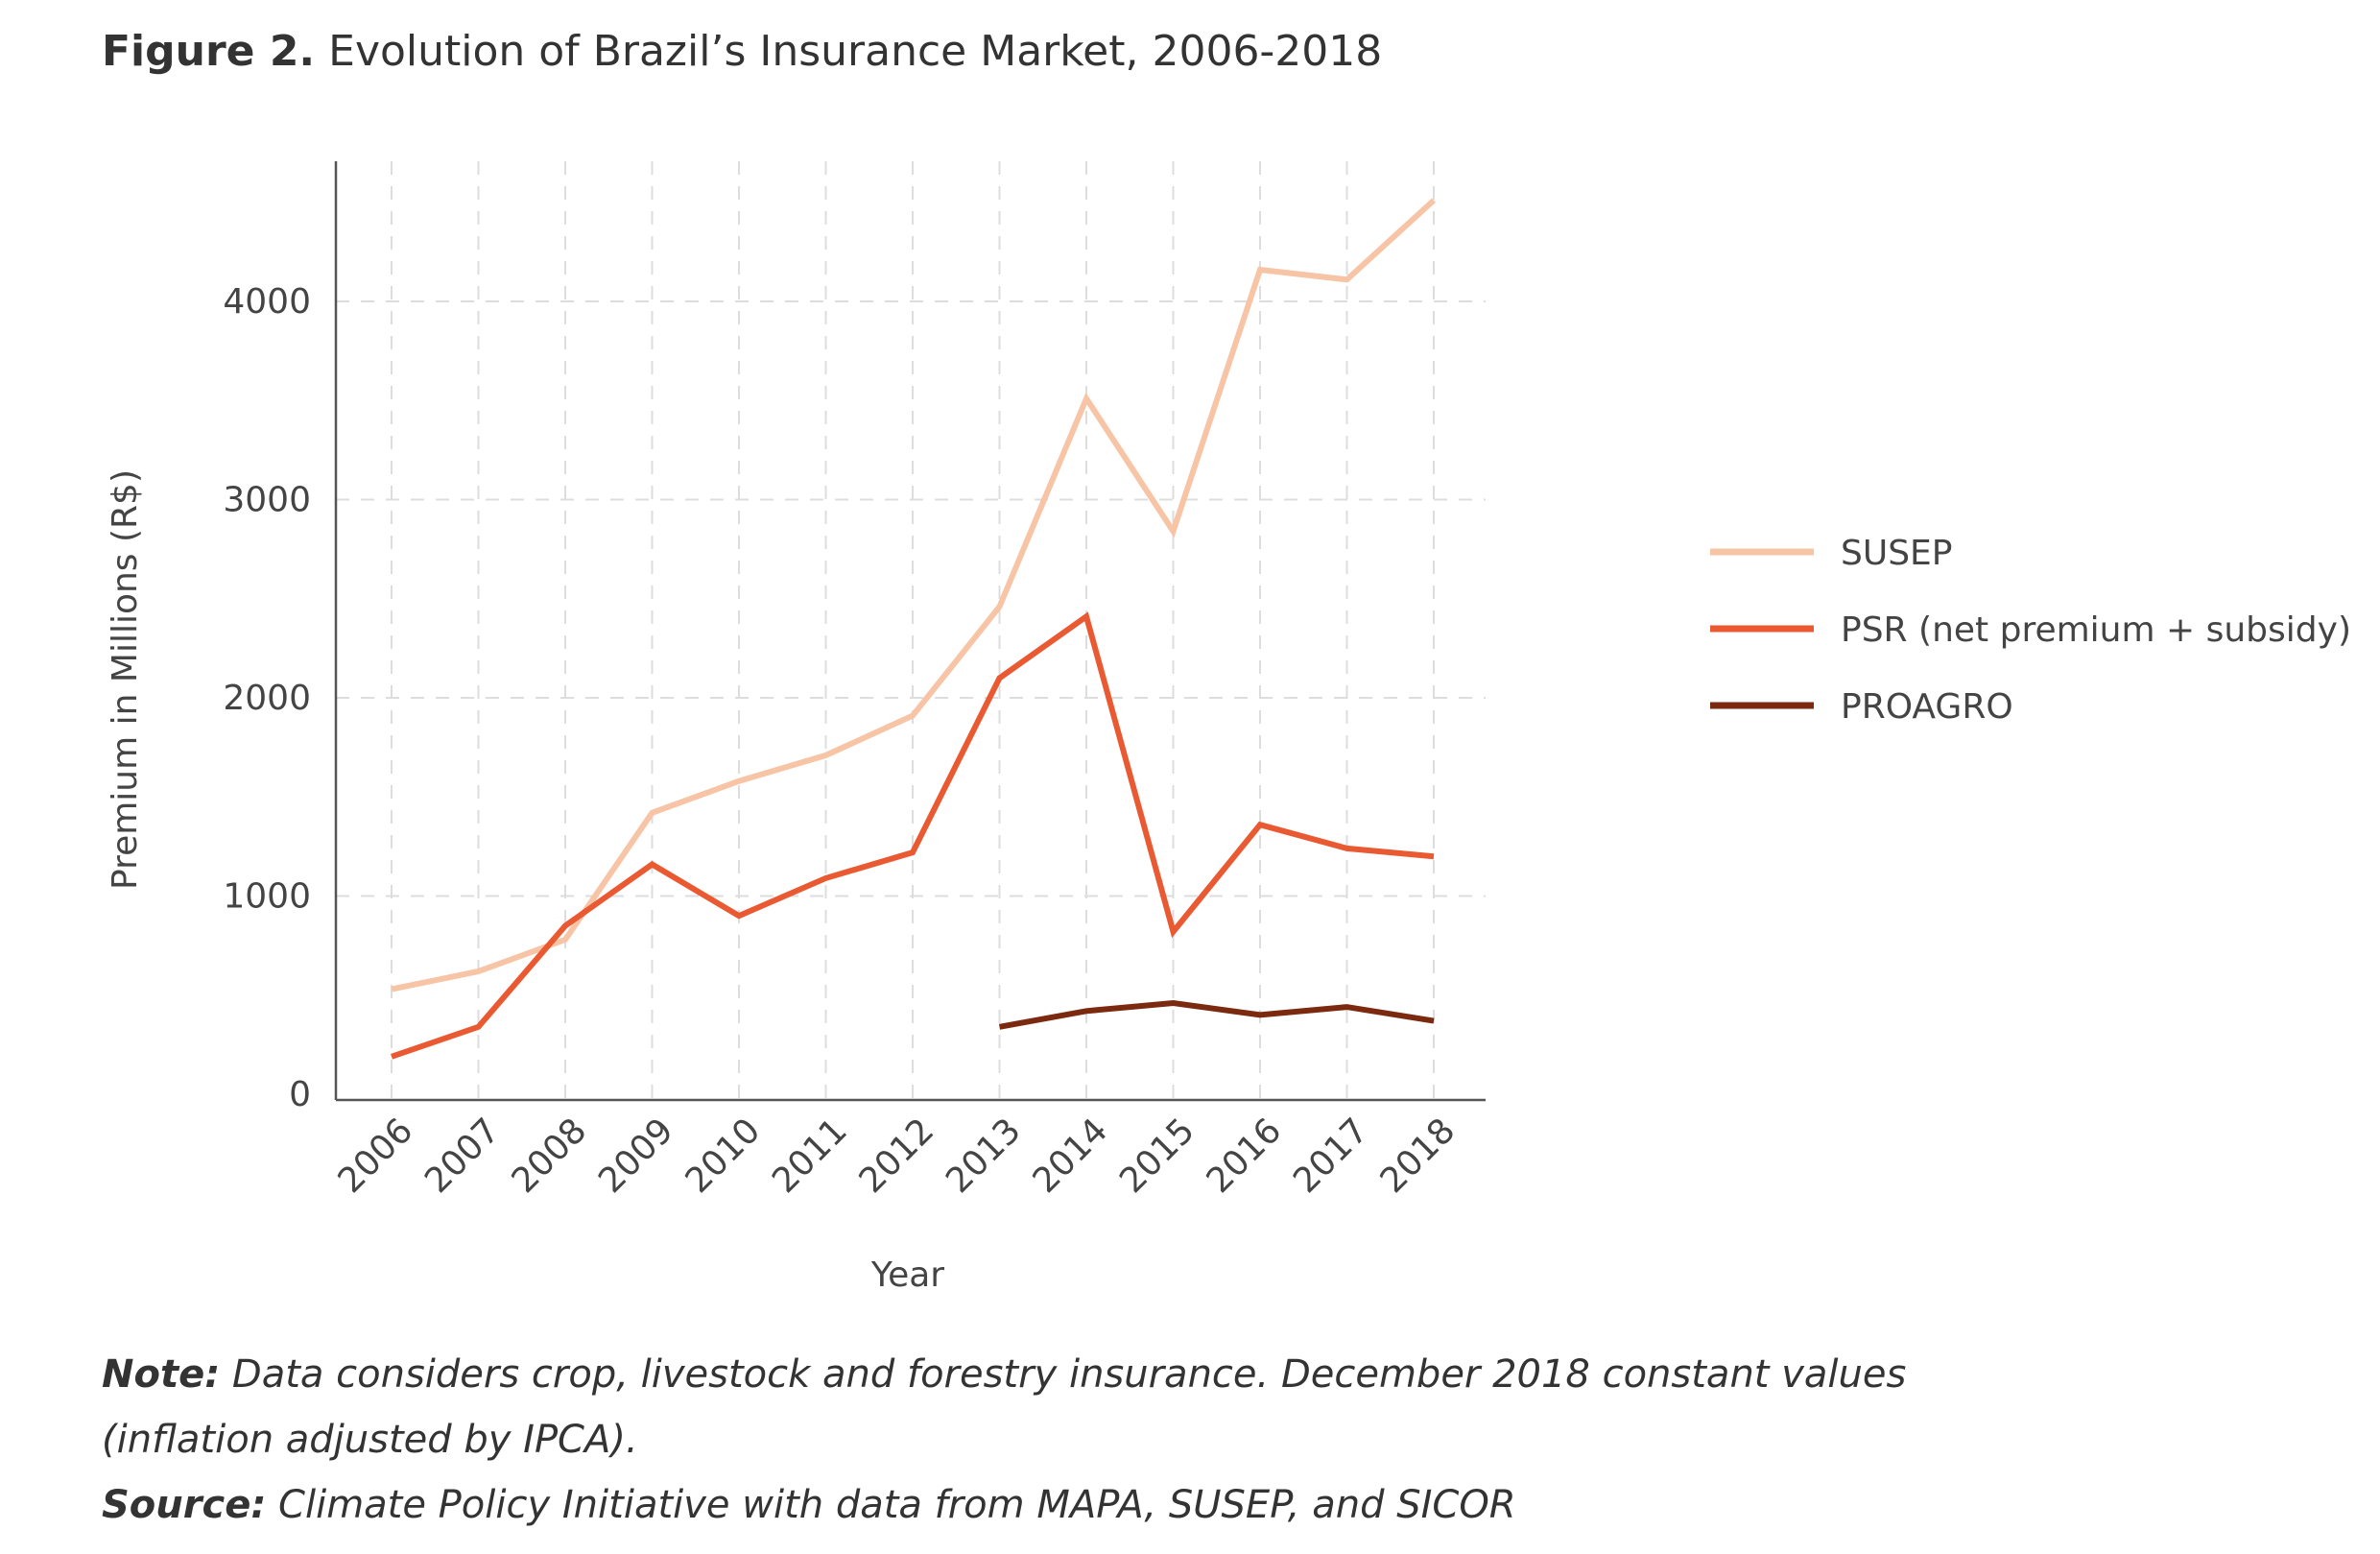  Describe the element at coordinates (463, 1156) in the screenshot. I see `x-tick-label: 2007` at that location.